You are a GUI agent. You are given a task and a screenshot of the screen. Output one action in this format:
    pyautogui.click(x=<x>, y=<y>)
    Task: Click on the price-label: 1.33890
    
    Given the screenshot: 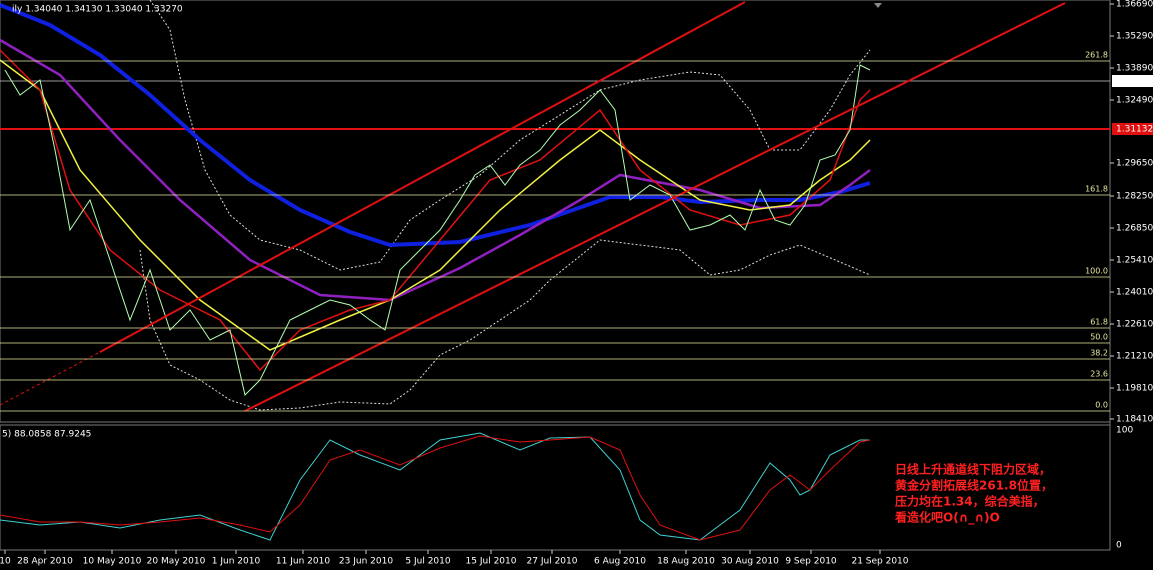 What is the action you would take?
    pyautogui.click(x=1134, y=69)
    